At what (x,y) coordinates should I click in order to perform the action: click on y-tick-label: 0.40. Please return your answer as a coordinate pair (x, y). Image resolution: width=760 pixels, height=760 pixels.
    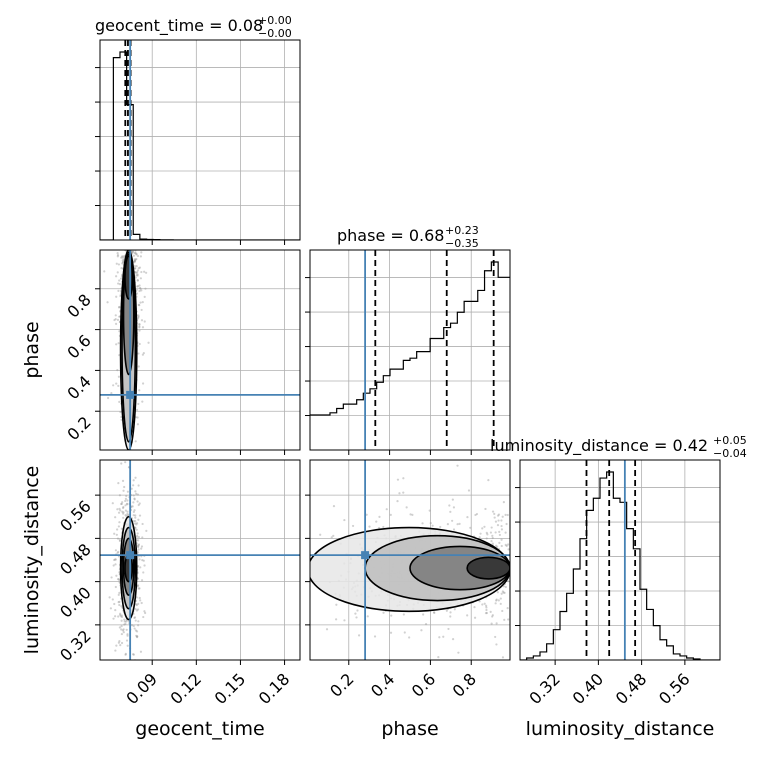
    Looking at the image, I should click on (75, 602).